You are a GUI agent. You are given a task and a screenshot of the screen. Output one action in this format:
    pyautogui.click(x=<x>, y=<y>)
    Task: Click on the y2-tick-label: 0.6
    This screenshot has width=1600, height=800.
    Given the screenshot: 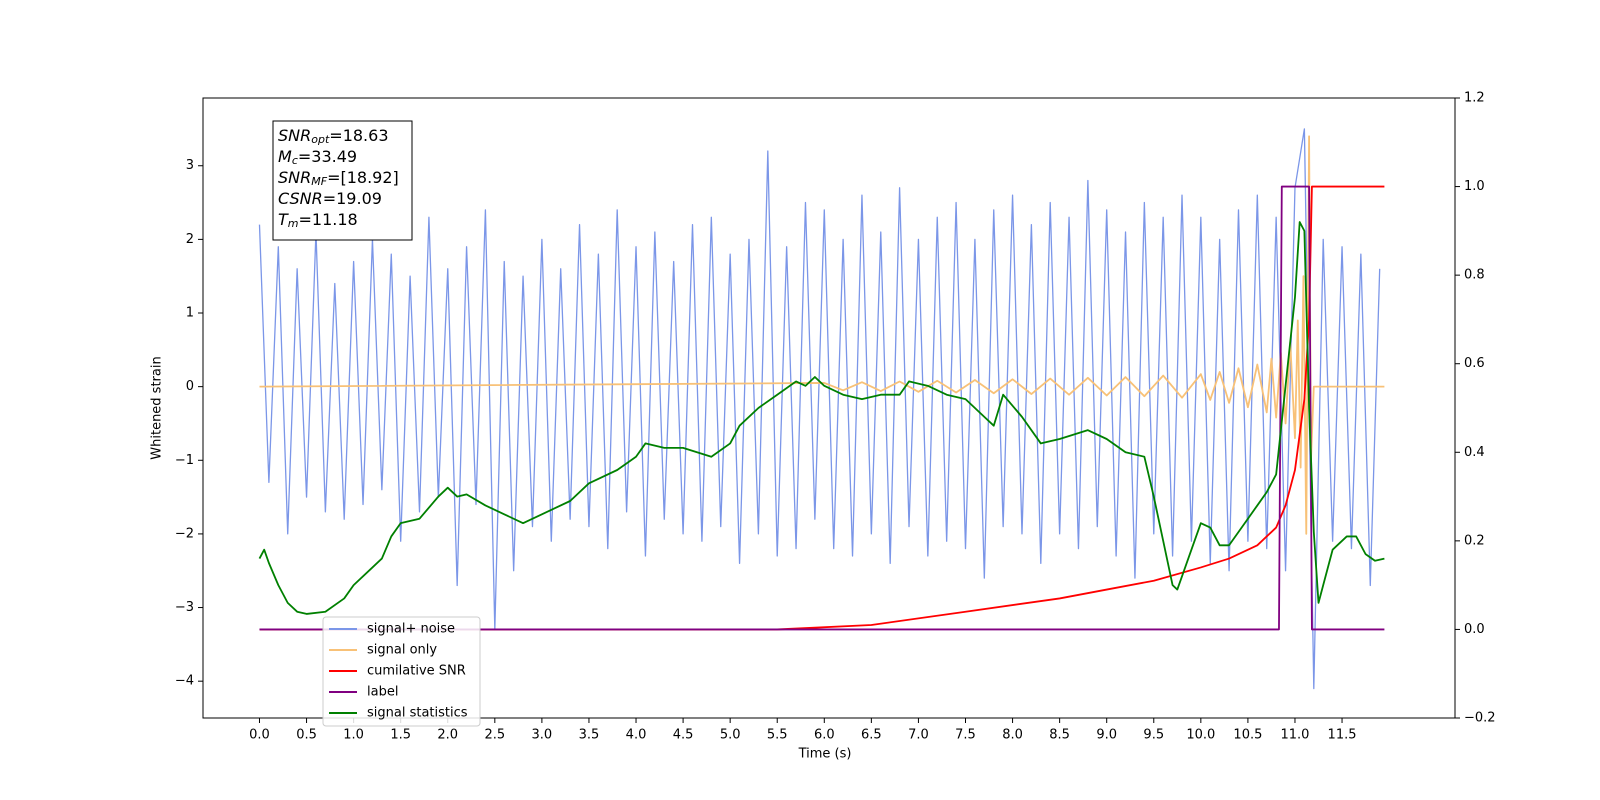 What is the action you would take?
    pyautogui.click(x=1474, y=363)
    